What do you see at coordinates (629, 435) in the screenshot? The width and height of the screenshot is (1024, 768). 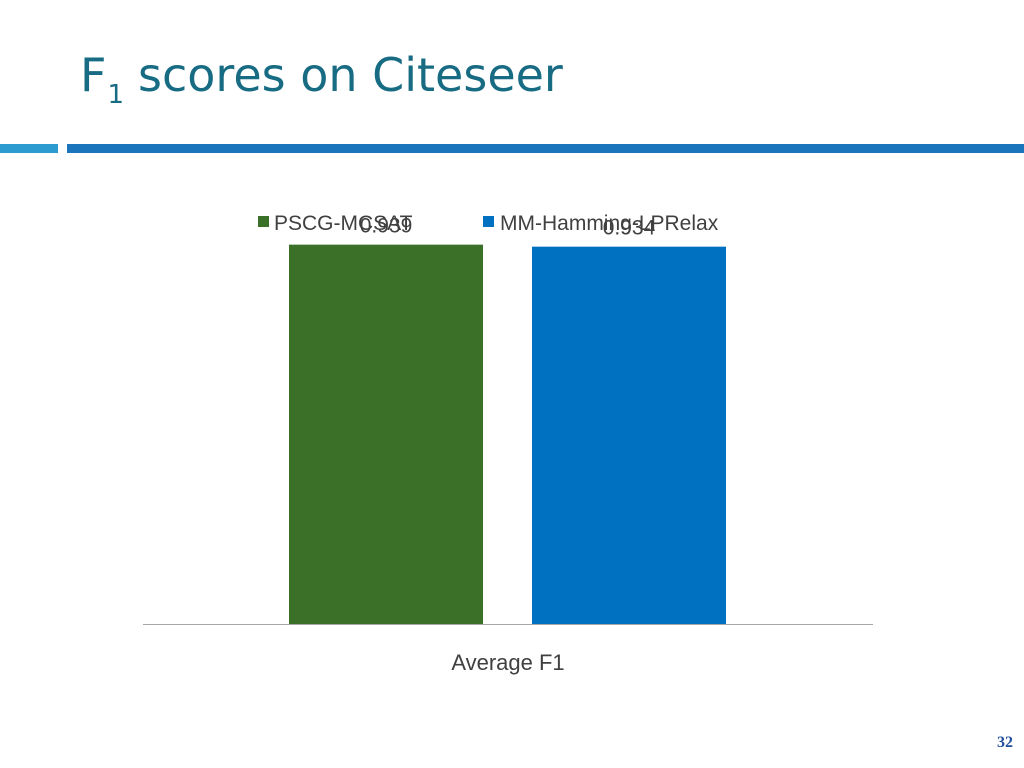 I see `bar-mm-hamming-lprelax` at bounding box center [629, 435].